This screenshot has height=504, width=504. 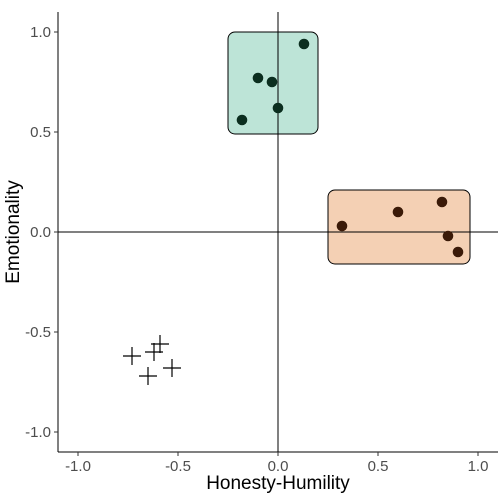 What do you see at coordinates (40, 32) in the screenshot?
I see `y-tick-label: 1.0` at bounding box center [40, 32].